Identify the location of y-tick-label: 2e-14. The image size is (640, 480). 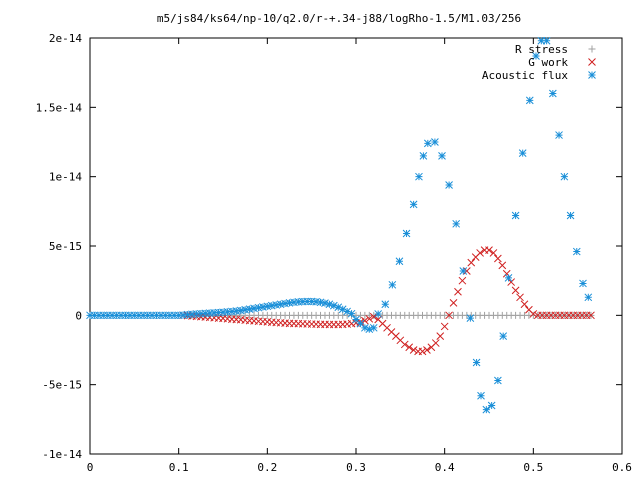
(65, 38).